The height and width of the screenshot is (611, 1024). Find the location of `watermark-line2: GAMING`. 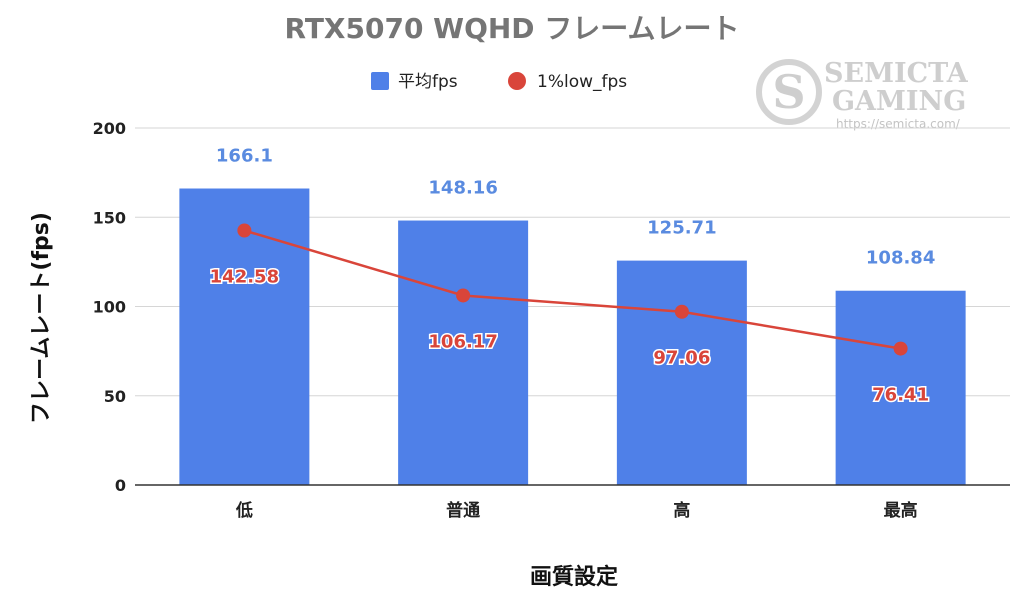

watermark-line2: GAMING is located at coordinates (899, 101).